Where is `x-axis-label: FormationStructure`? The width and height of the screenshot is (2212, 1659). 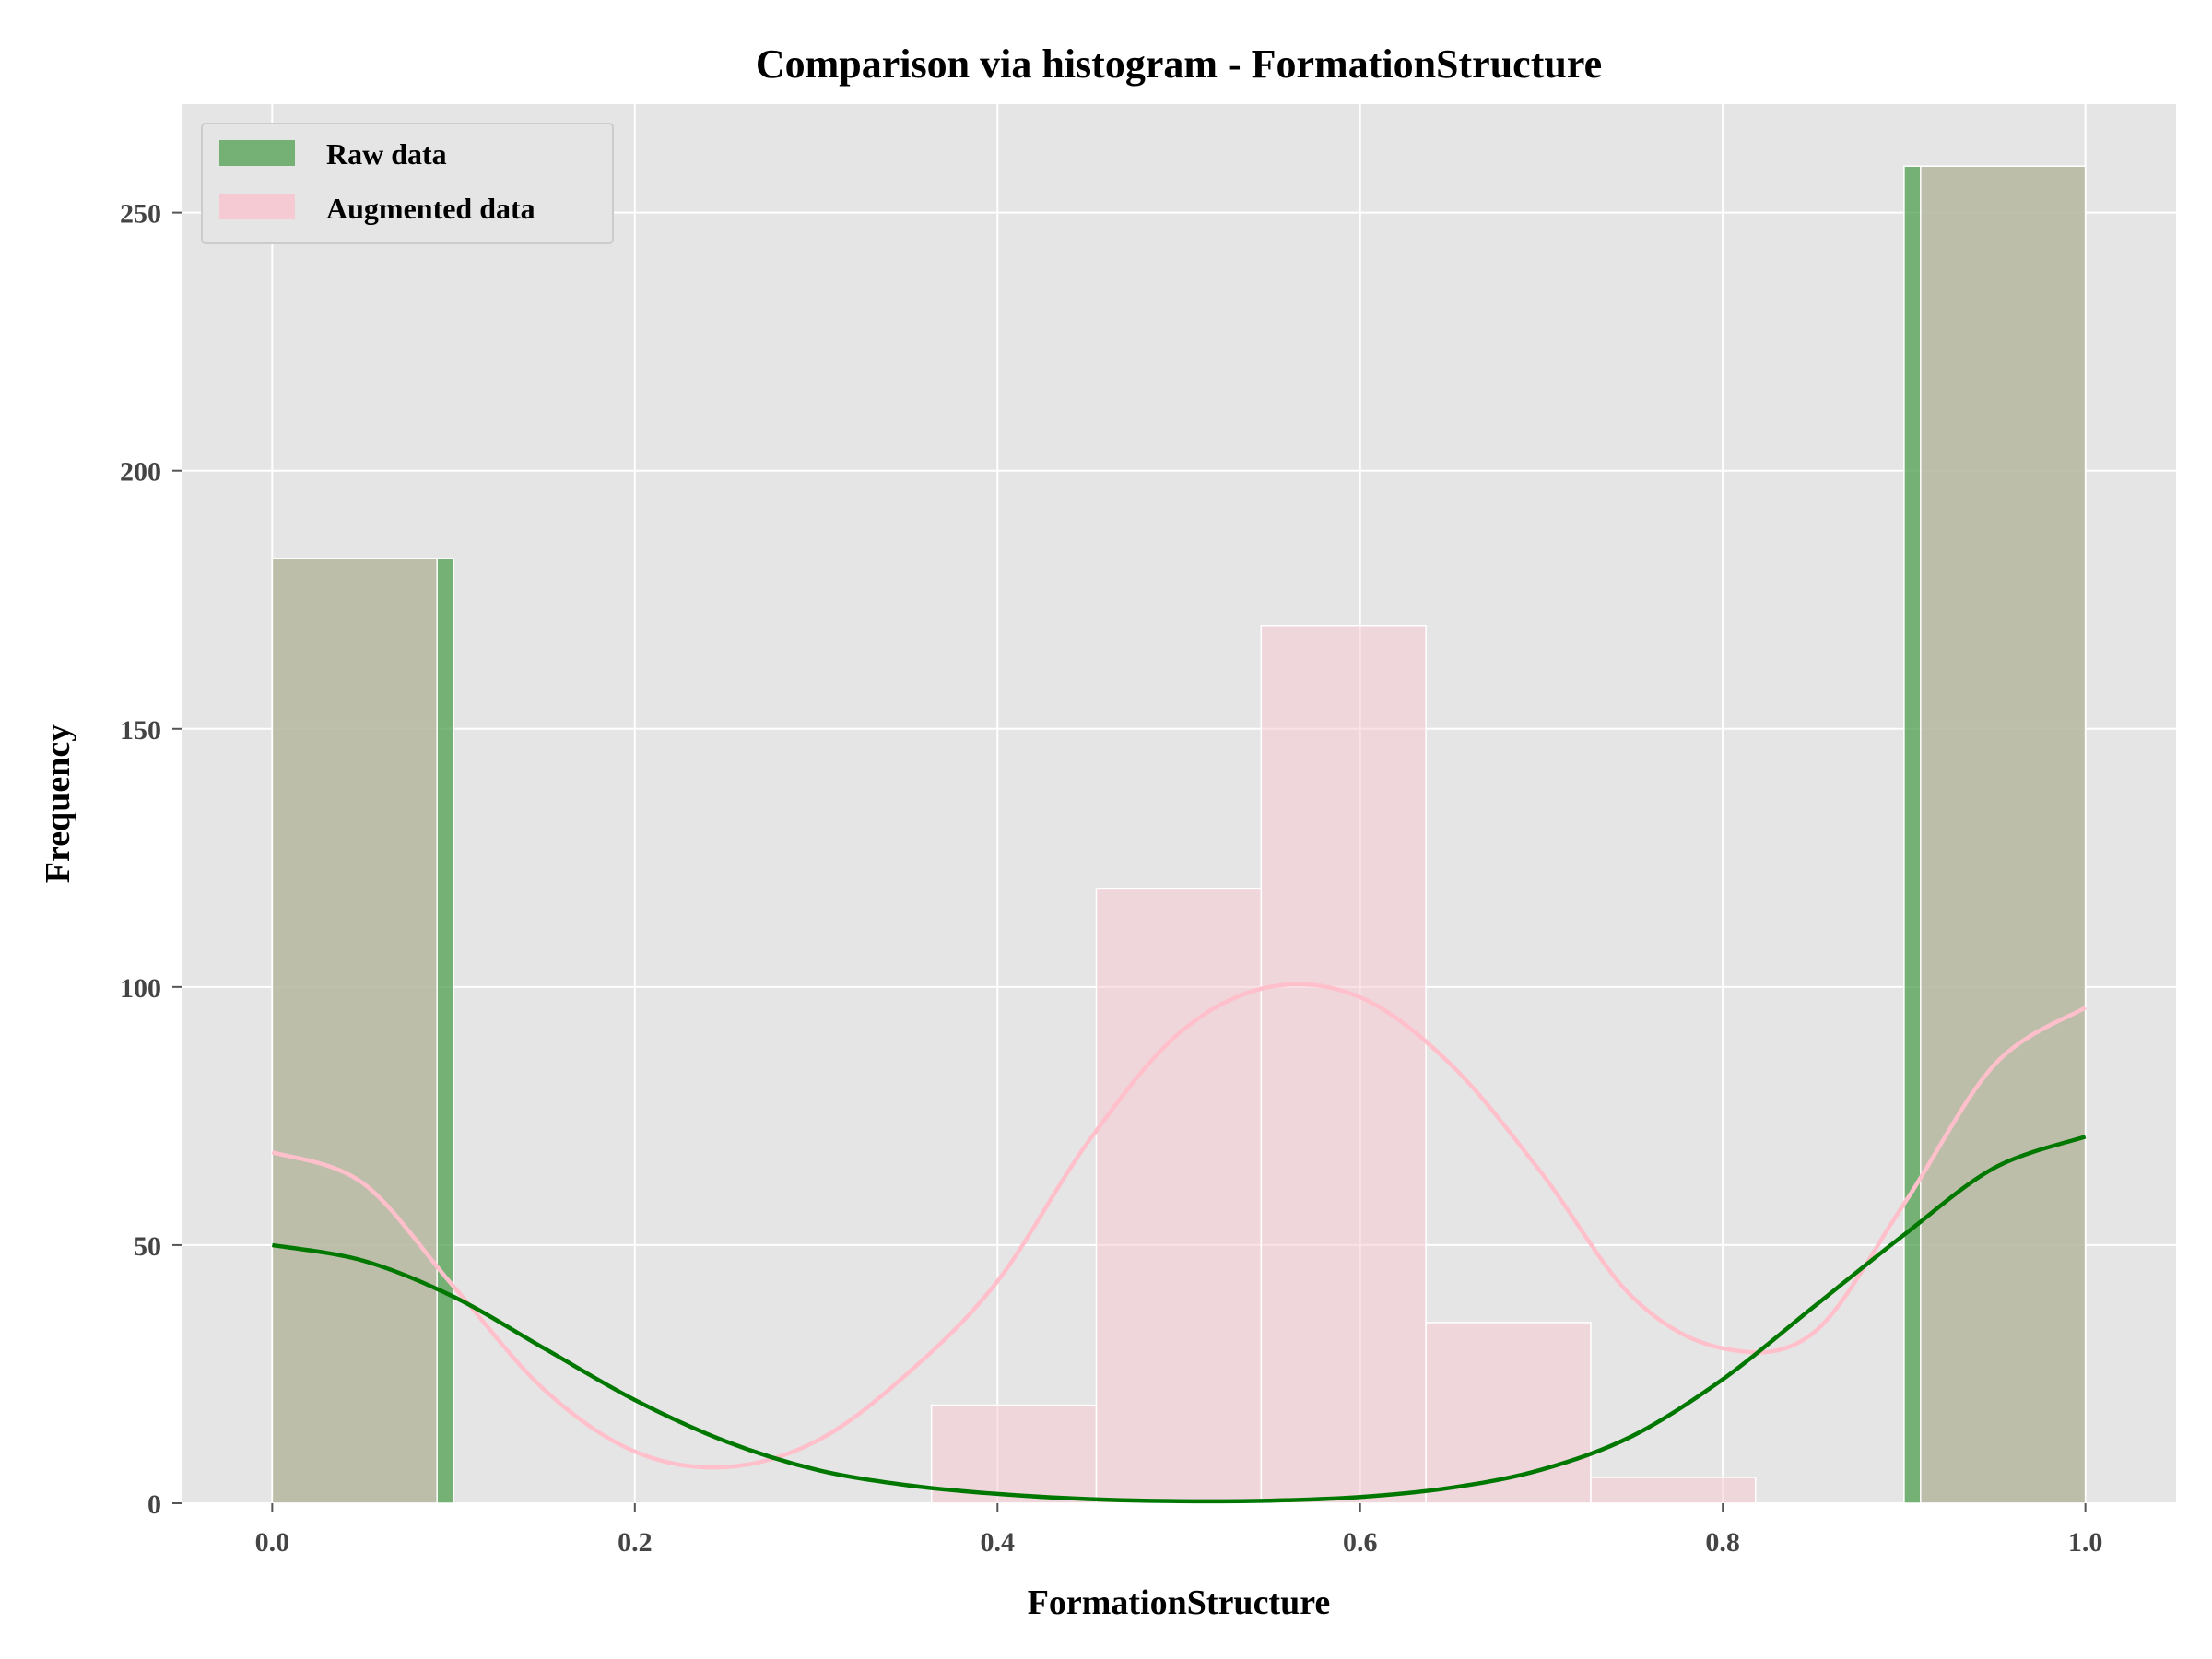 x-axis-label: FormationStructure is located at coordinates (1179, 1602).